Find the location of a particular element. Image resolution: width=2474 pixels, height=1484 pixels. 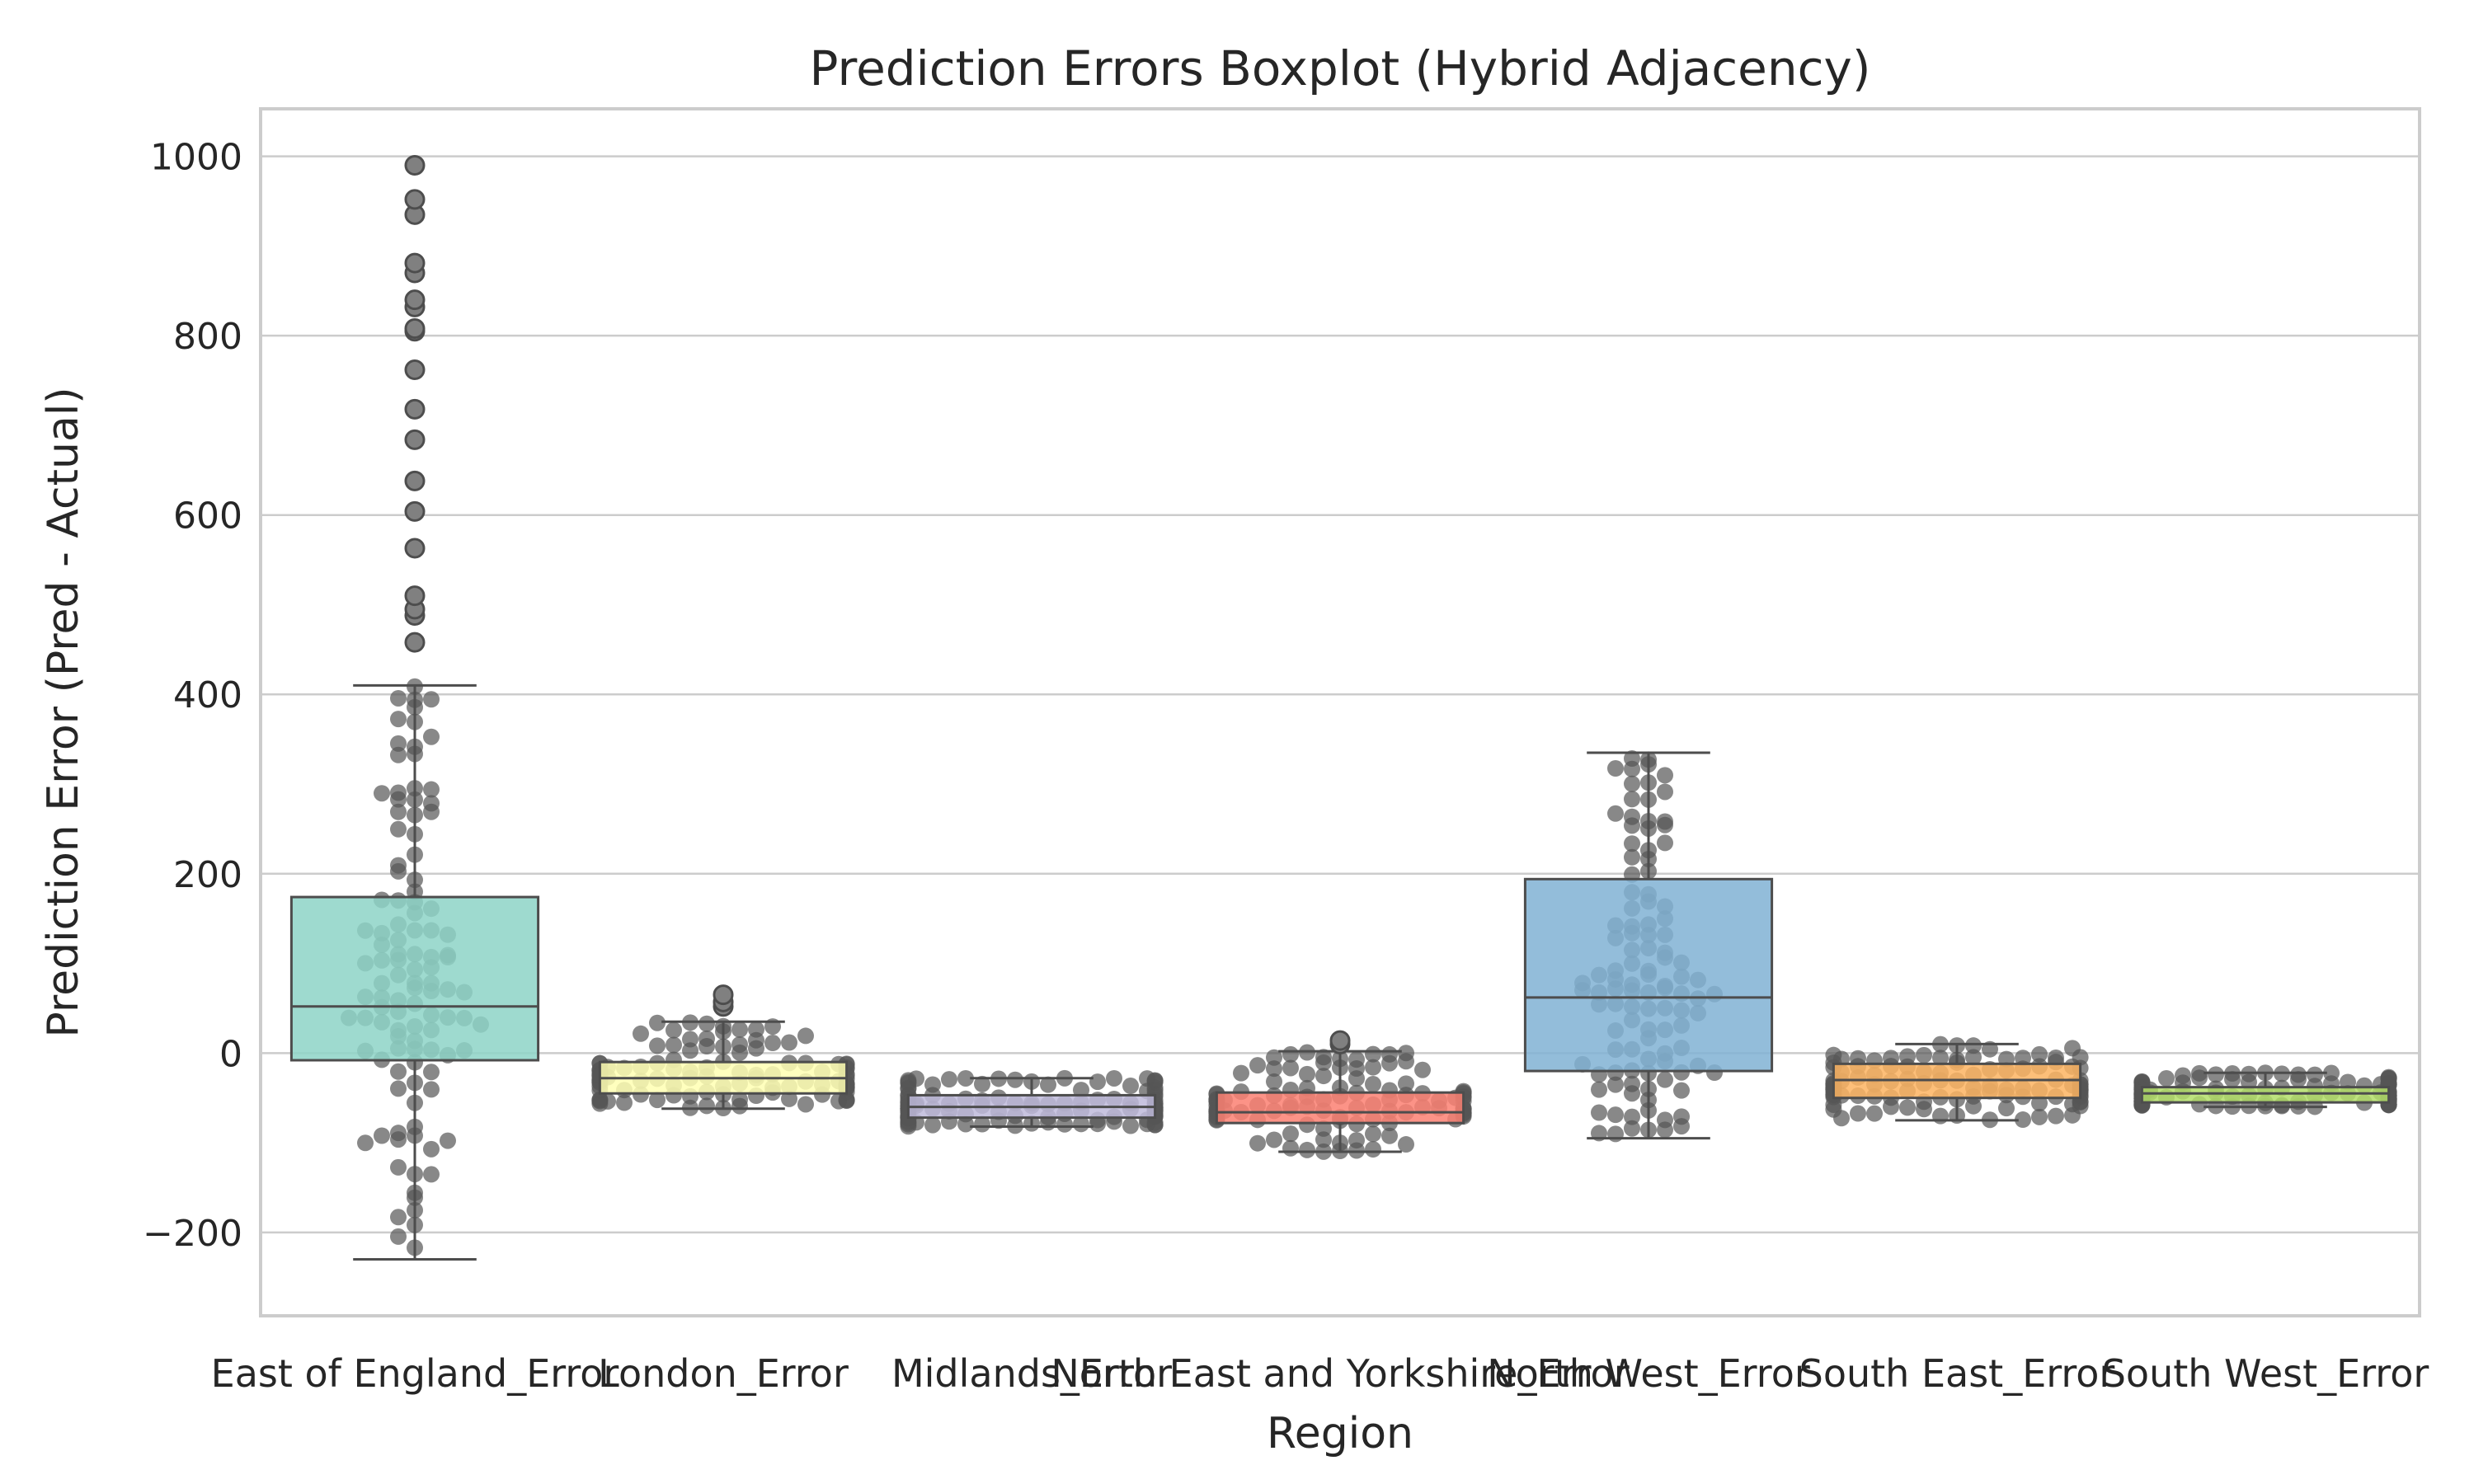

x-tick-label: Midlands_Error is located at coordinates (1031, 1373).